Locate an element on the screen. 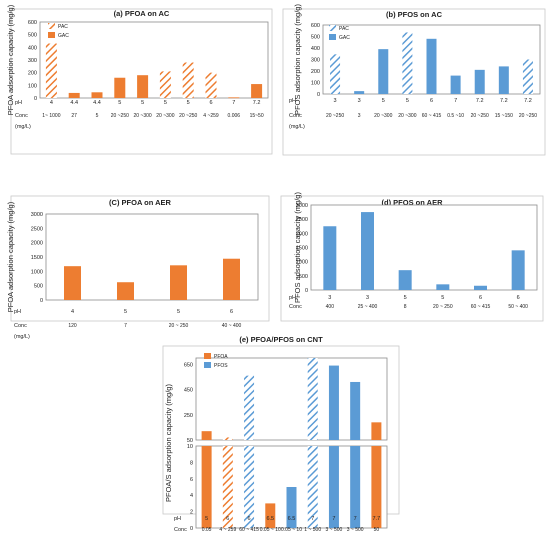 Image resolution: width=550 pixels, height=541 pixels. legend-label: PFOS is located at coordinates (221, 366).